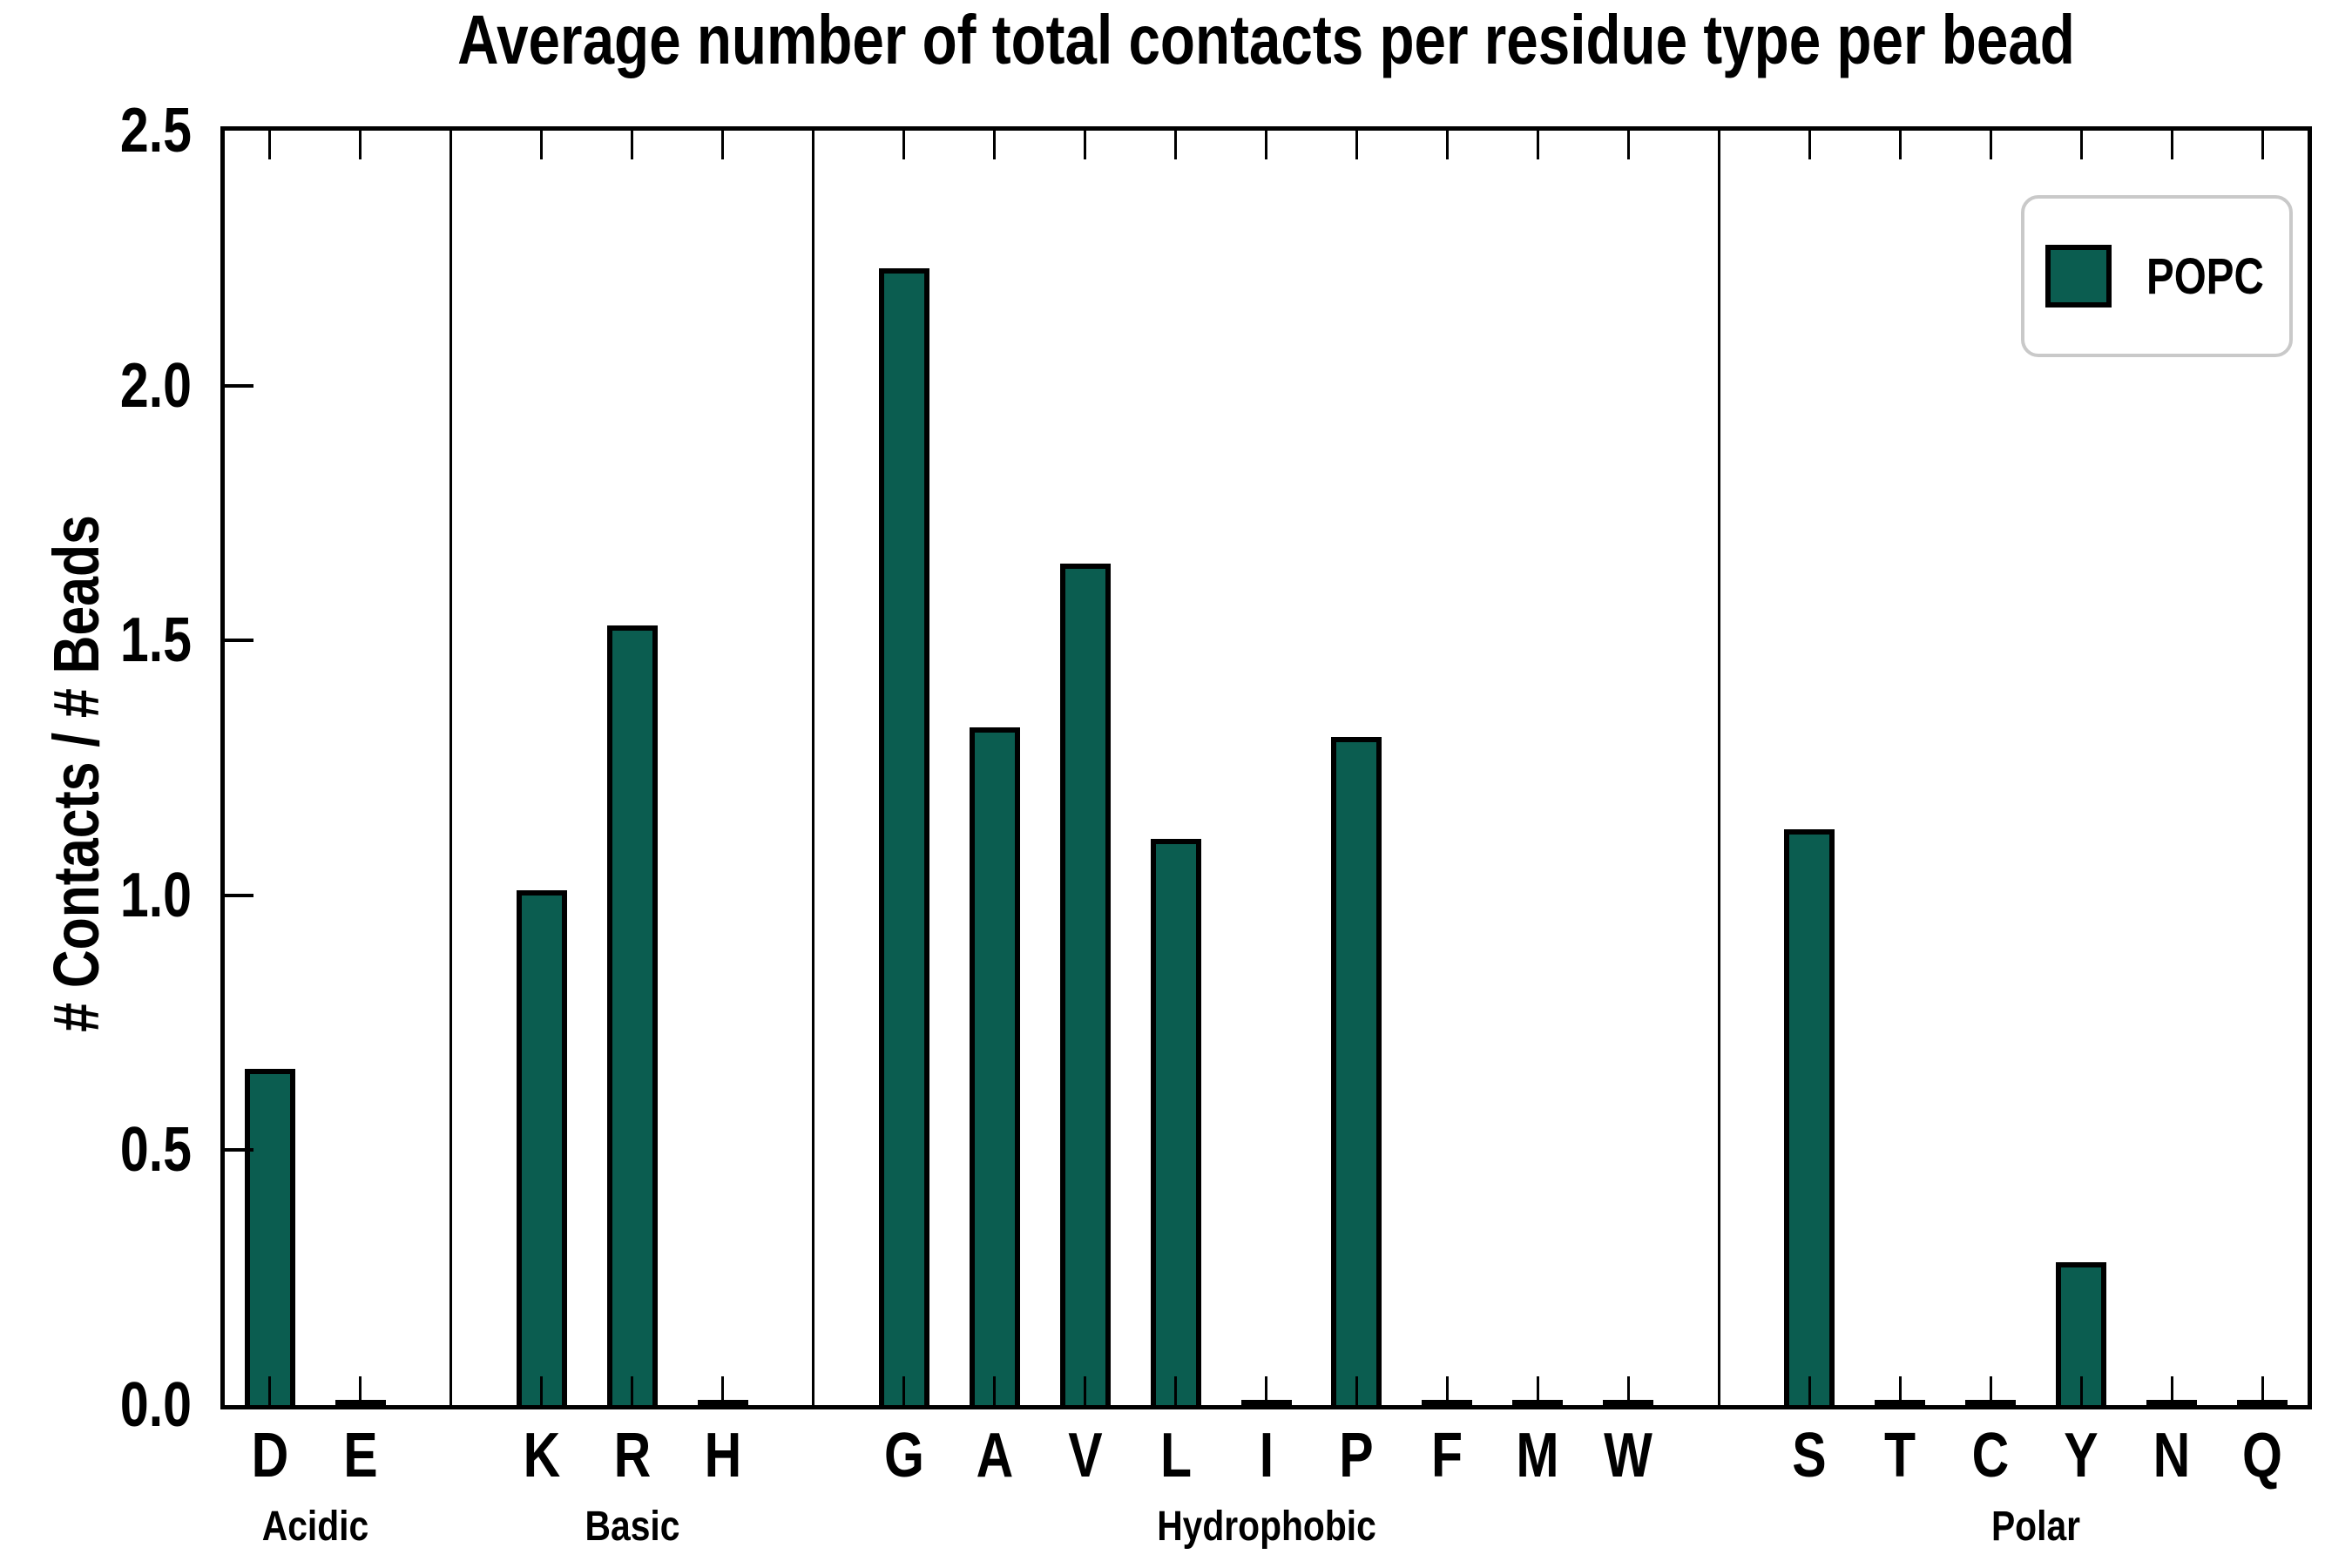  Describe the element at coordinates (2262, 1456) in the screenshot. I see `x-tick-label-Q: Q` at that location.